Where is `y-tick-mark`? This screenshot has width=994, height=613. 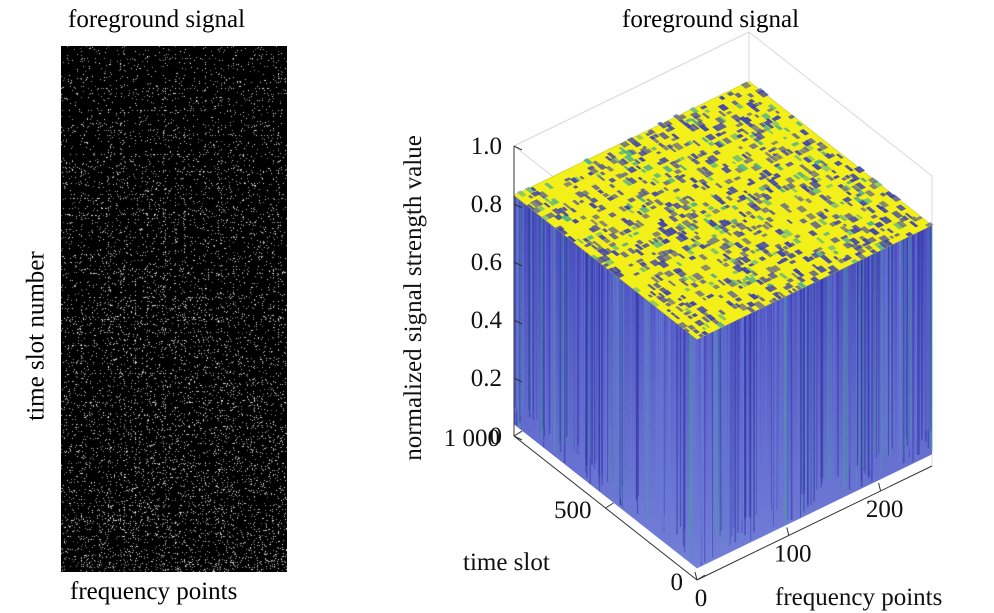
y-tick-mark is located at coordinates (518, 433).